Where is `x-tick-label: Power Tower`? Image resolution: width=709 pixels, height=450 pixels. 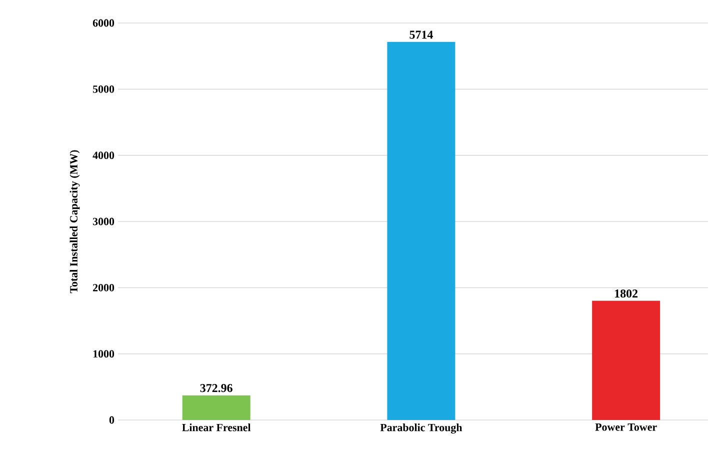
x-tick-label: Power Tower is located at coordinates (626, 427).